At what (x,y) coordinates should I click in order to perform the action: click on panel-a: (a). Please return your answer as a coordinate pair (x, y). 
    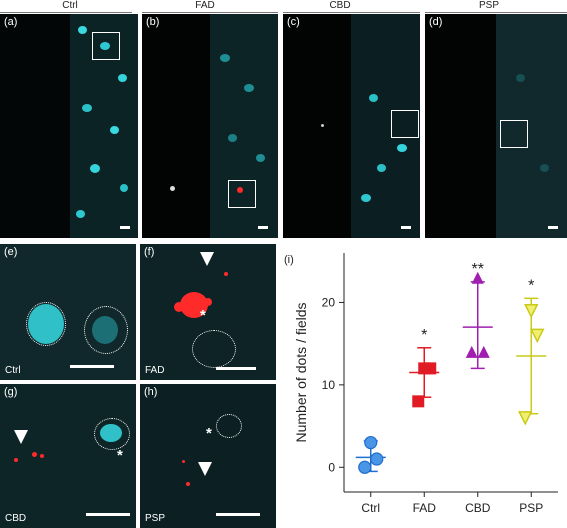
    Looking at the image, I should click on (69, 126).